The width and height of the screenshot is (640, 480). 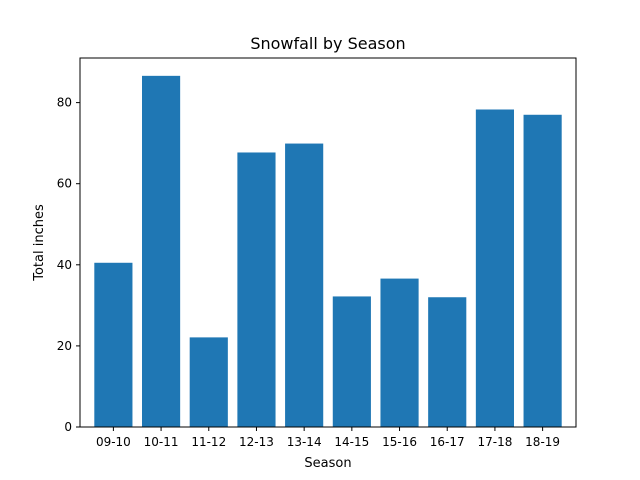 I want to click on x-tick-label: 10-11, so click(x=161, y=442).